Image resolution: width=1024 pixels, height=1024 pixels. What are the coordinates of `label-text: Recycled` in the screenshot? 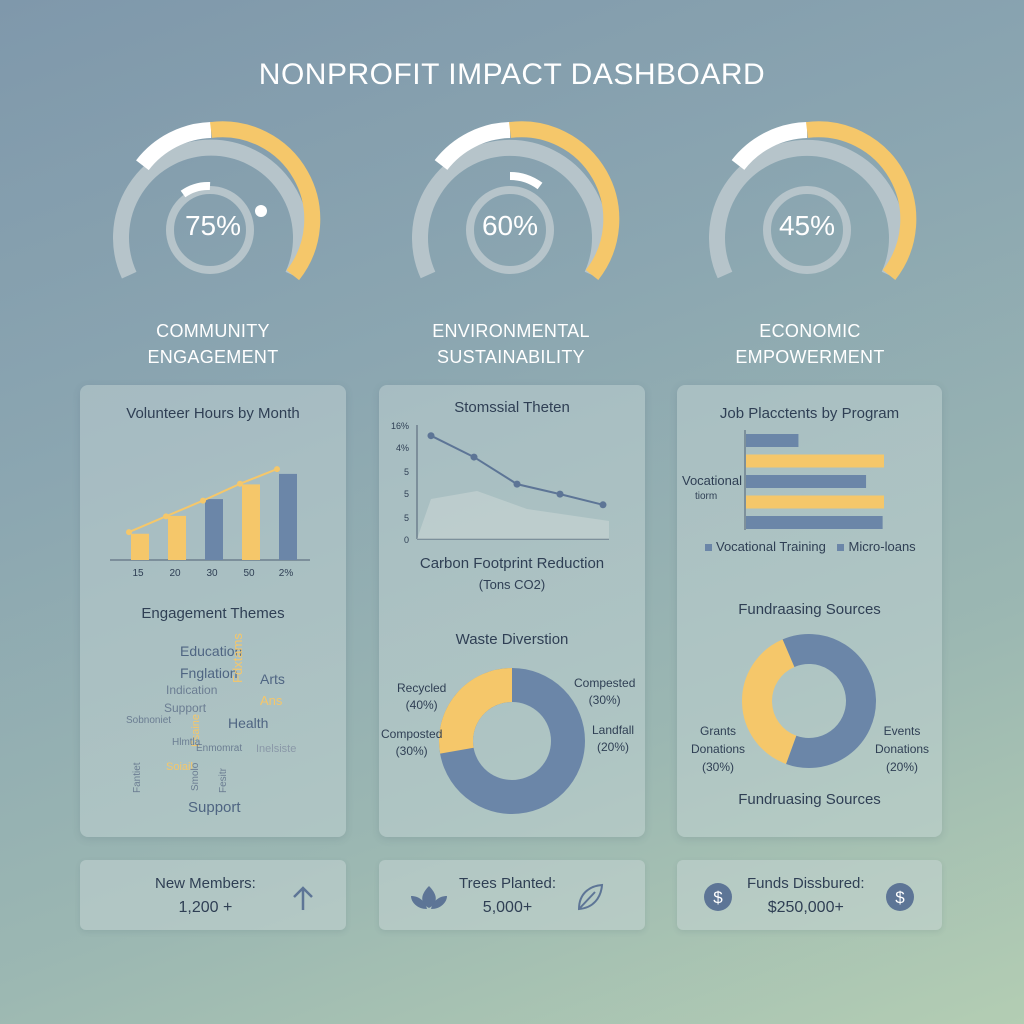 It's located at (422, 688).